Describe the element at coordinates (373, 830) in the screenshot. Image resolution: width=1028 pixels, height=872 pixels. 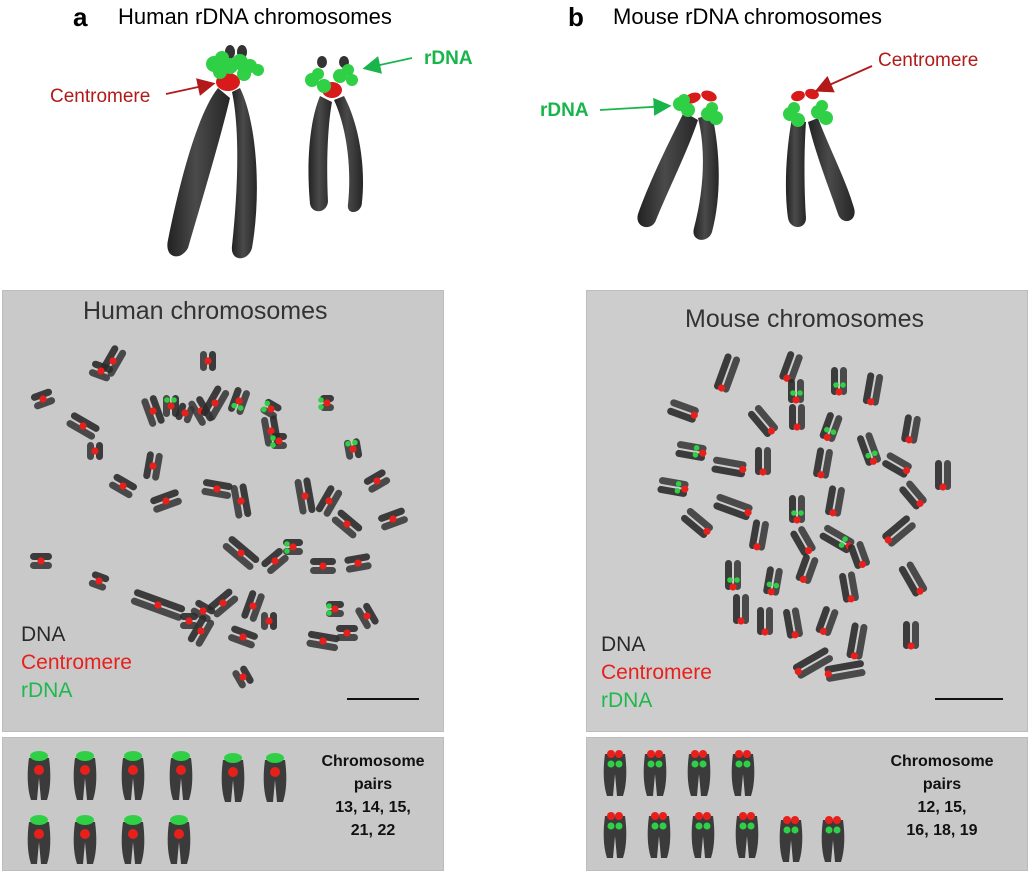
I see `human-pairs-line-4: 21, 22` at that location.